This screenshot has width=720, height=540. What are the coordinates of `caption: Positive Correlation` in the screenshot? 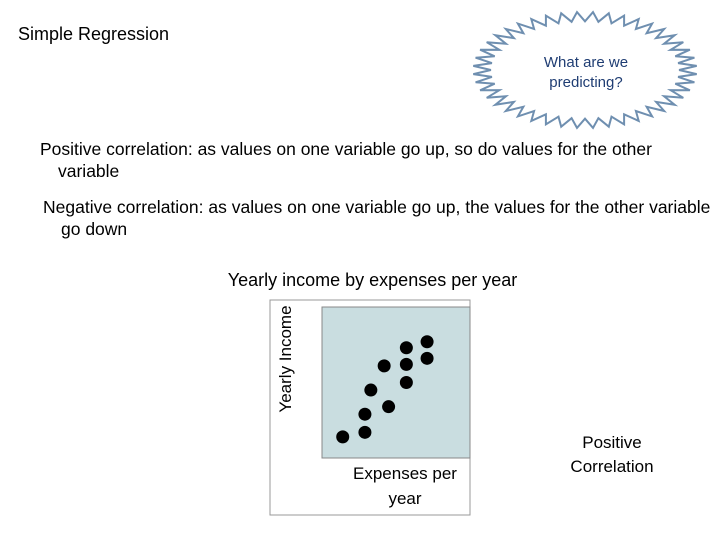 It's located at (612, 454).